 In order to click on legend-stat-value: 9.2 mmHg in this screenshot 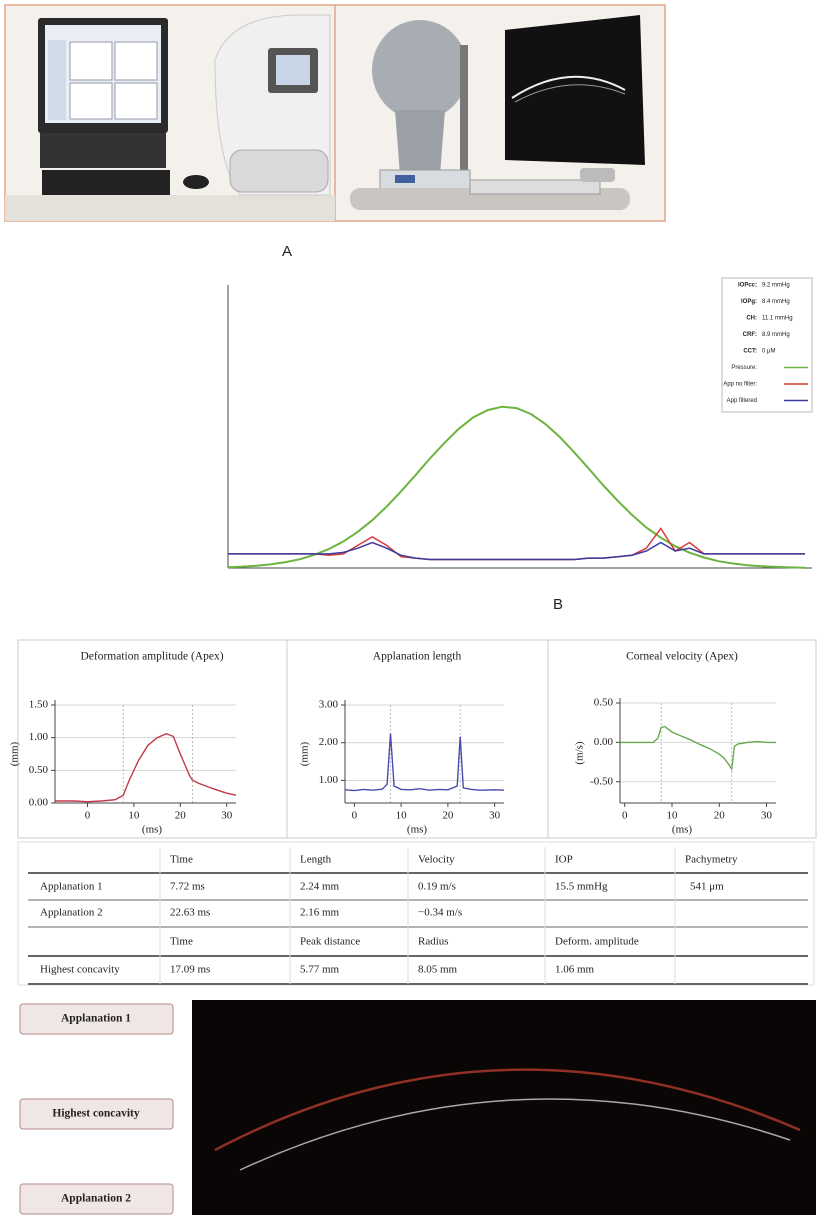, I will do `click(776, 286)`.